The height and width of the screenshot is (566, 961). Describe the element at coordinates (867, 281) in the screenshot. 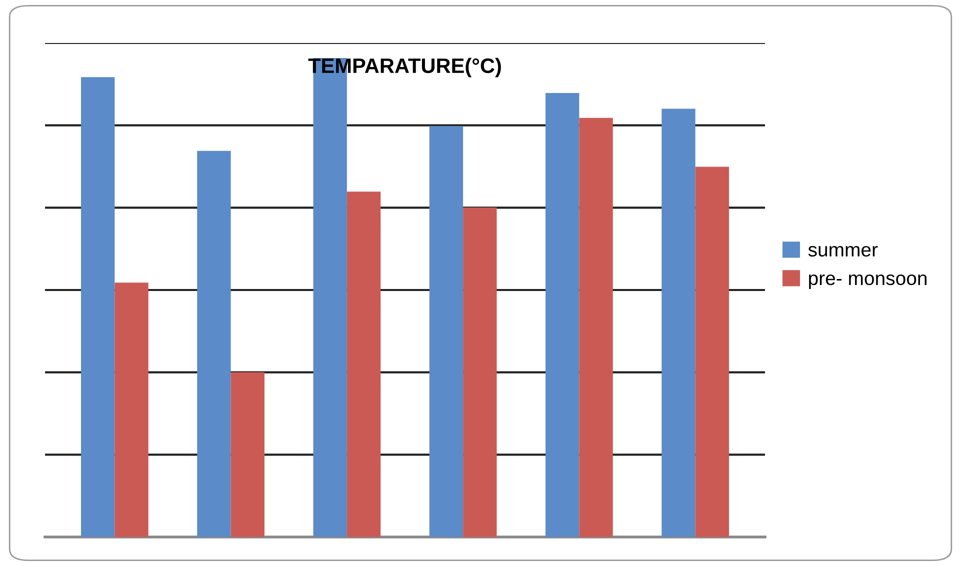

I see `legend-label: pre- monsoon` at that location.